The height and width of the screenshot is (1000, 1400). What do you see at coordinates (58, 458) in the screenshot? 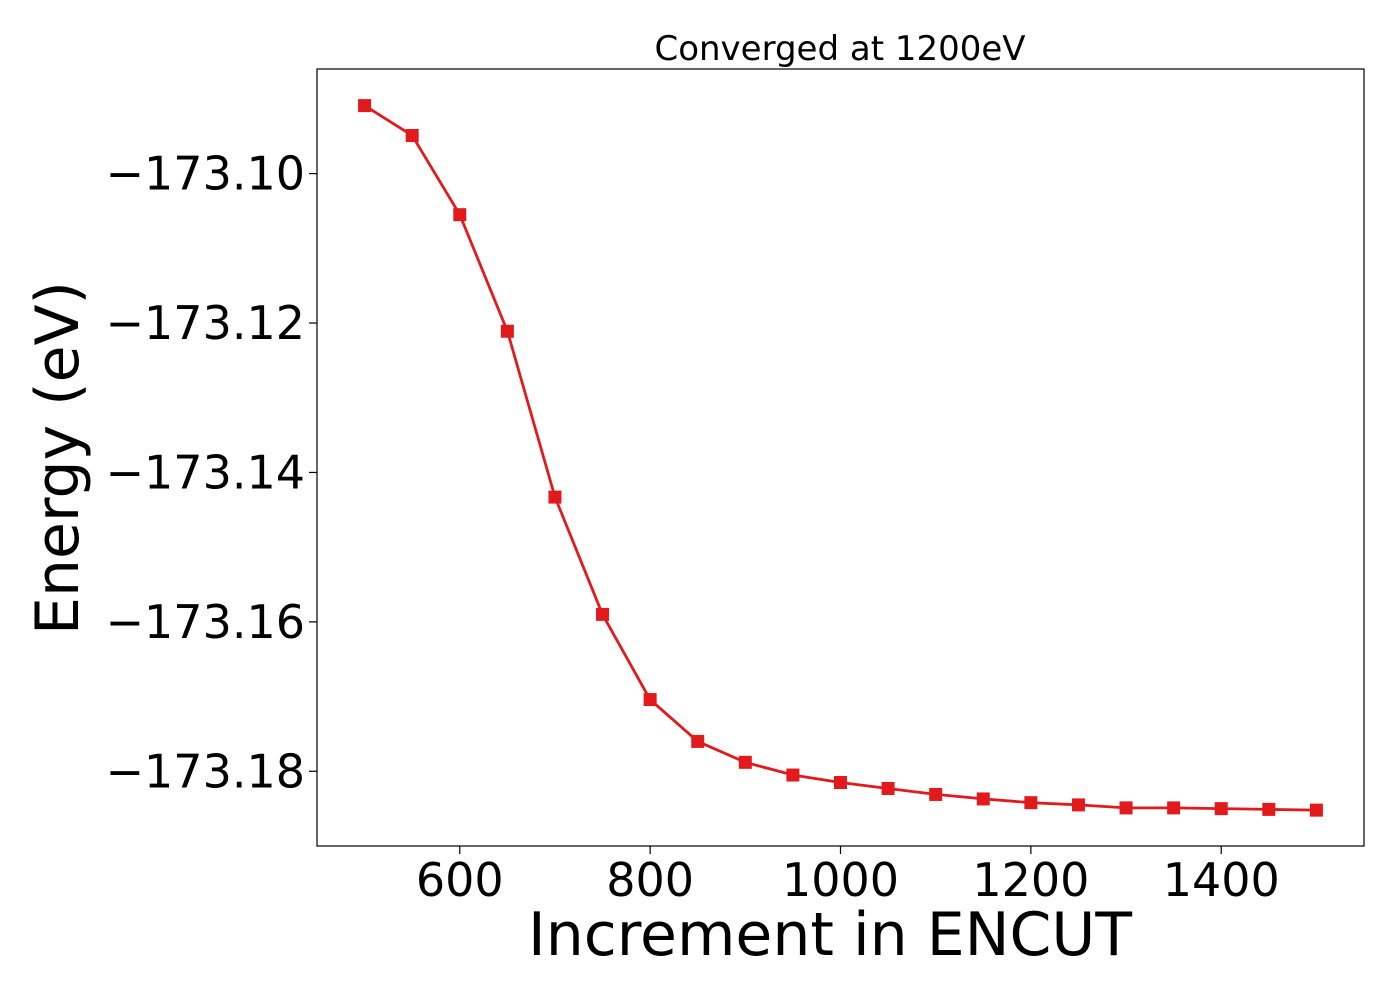
I see `y-axis-label: Energy (eV)` at bounding box center [58, 458].